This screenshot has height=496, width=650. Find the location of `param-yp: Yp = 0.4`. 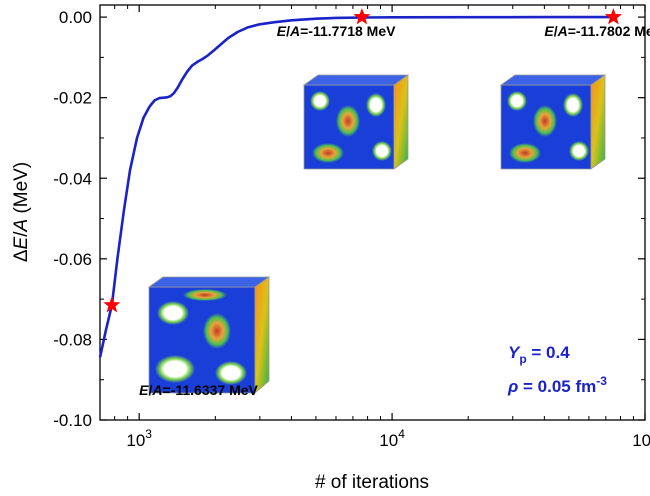

param-yp: Yp = 0.4 is located at coordinates (539, 354).